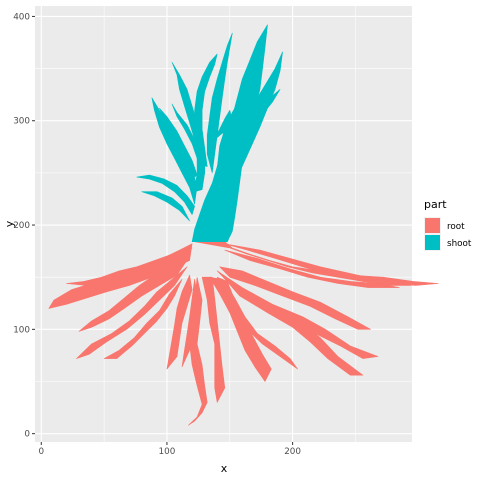  I want to click on legend-swatch-root, so click(432, 225).